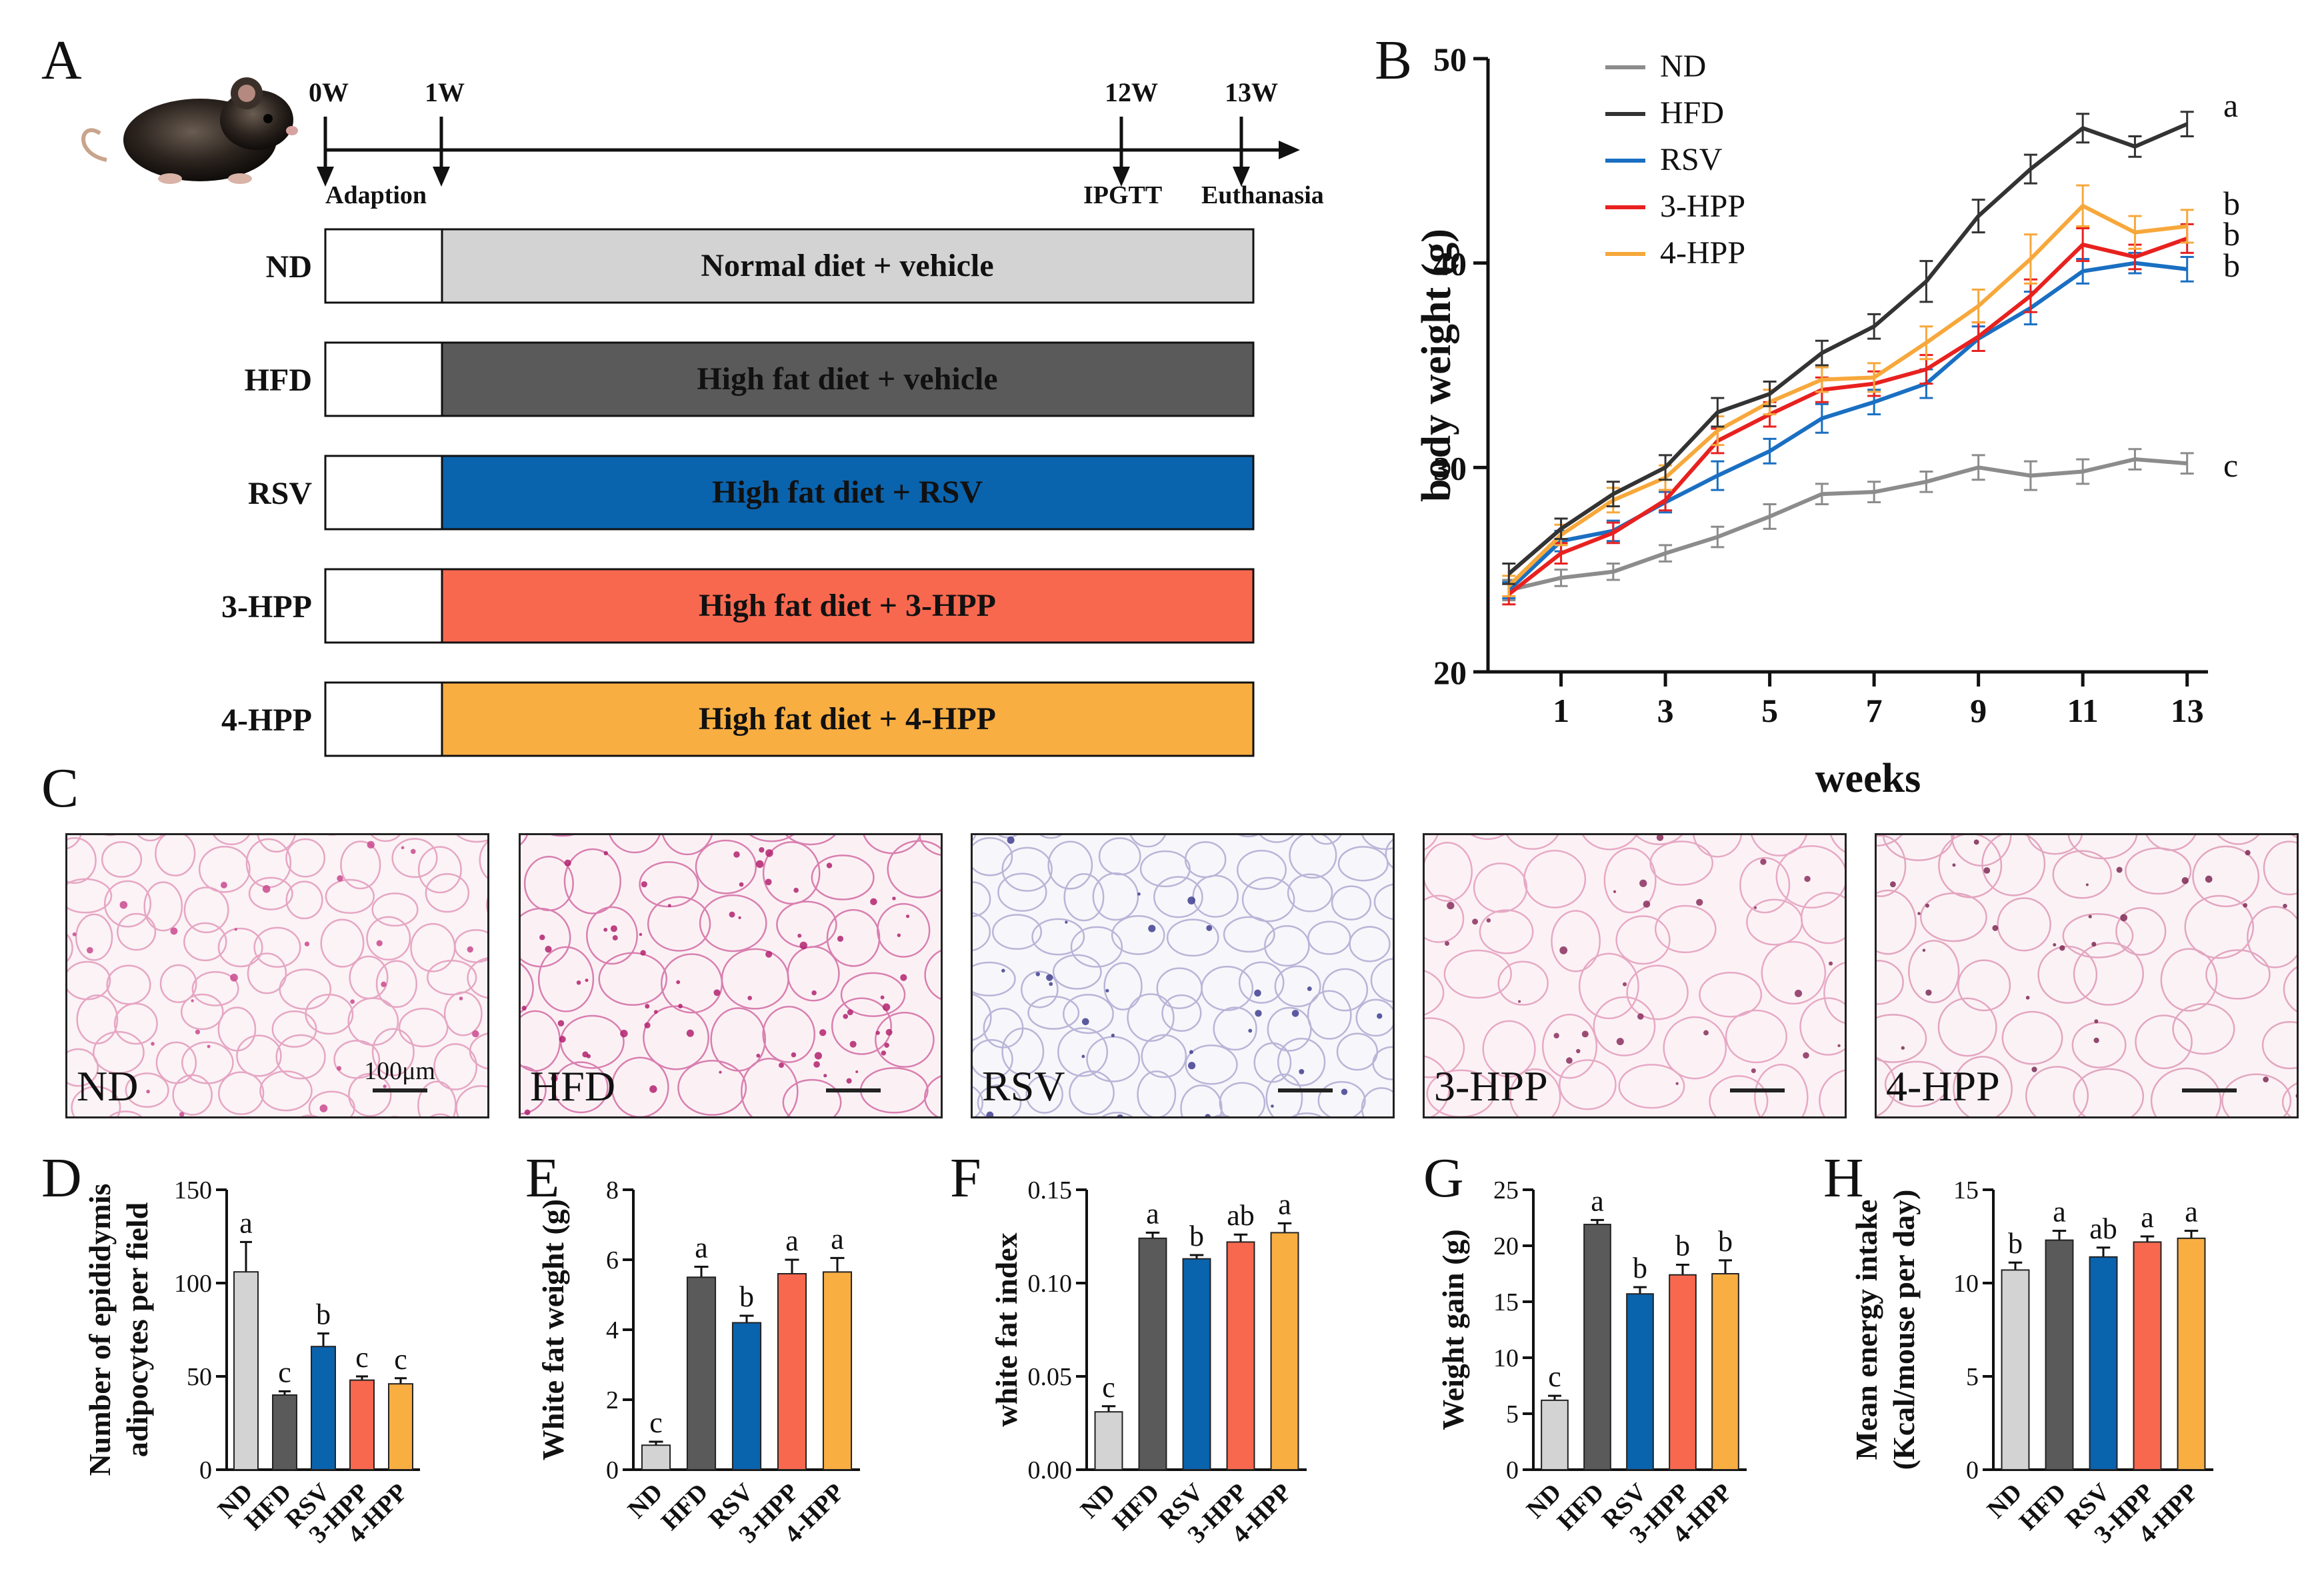 The width and height of the screenshot is (2324, 1593). Describe the element at coordinates (1692, 113) in the screenshot. I see `legend-label: HFD` at that location.